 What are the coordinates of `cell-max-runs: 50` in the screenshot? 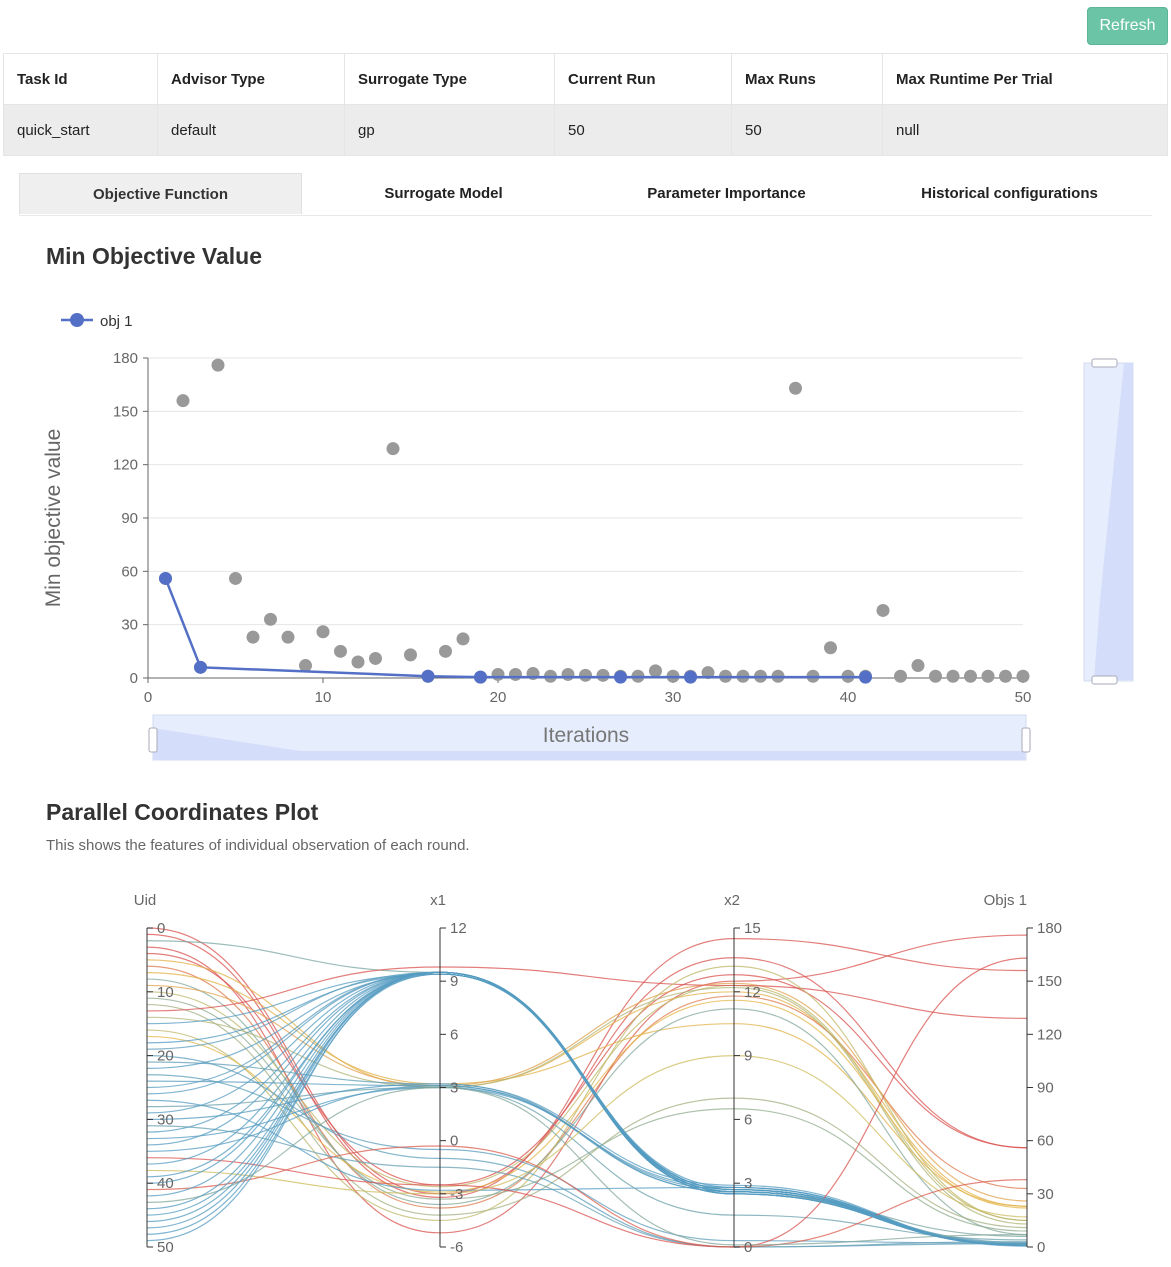 It's located at (807, 130).